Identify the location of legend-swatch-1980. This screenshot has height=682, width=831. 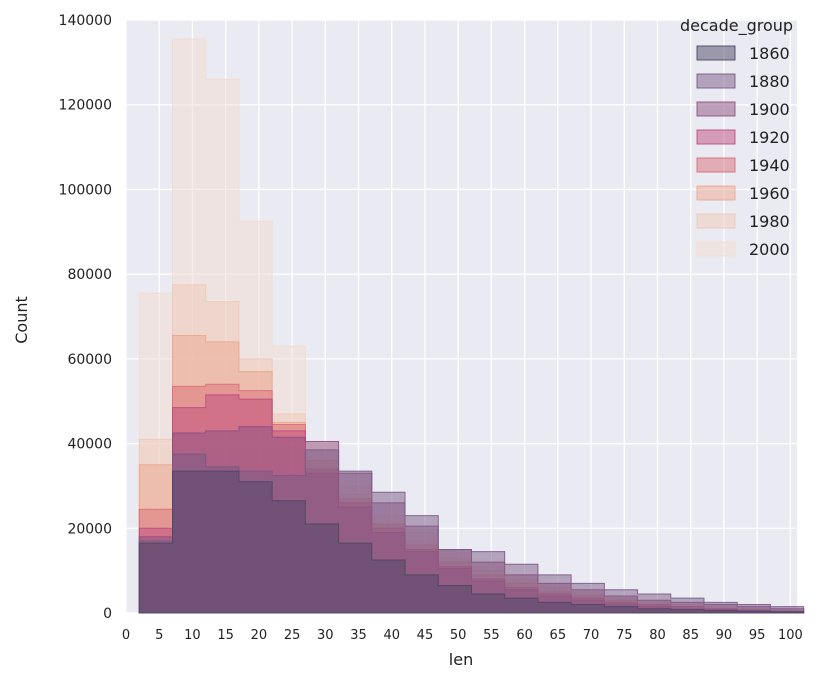
(716, 221).